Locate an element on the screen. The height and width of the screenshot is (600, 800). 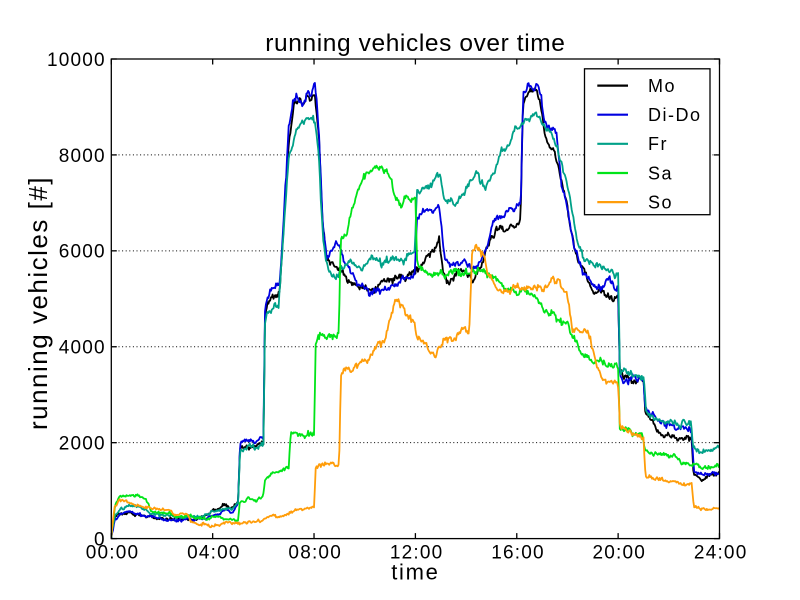
svg-text: Sa is located at coordinates (660, 173).